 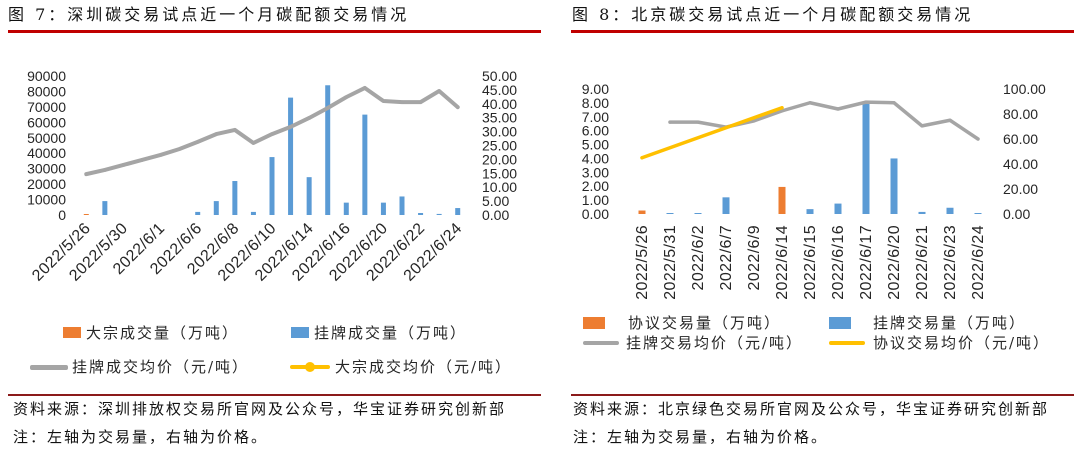 What do you see at coordinates (705, 323) in the screenshot?
I see `legend-label-agreement-volume: 协议交易量（万吨）` at bounding box center [705, 323].